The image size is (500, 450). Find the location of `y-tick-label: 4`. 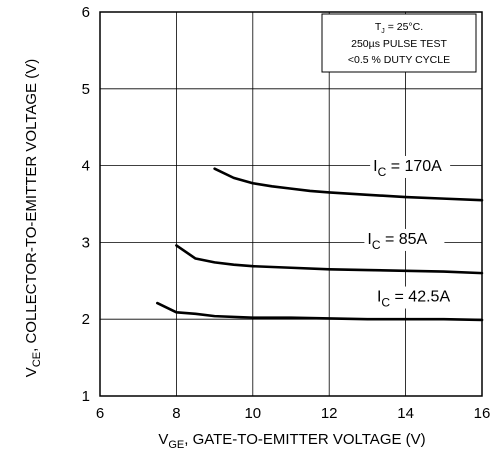

y-tick-label: 4 is located at coordinates (86, 166).